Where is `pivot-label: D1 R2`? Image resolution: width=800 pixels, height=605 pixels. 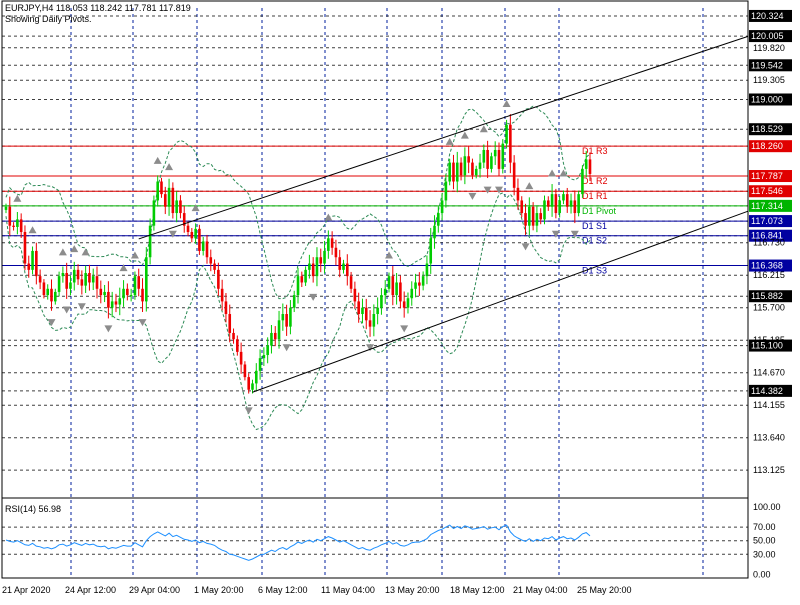
pivot-label: D1 R2 is located at coordinates (595, 181).